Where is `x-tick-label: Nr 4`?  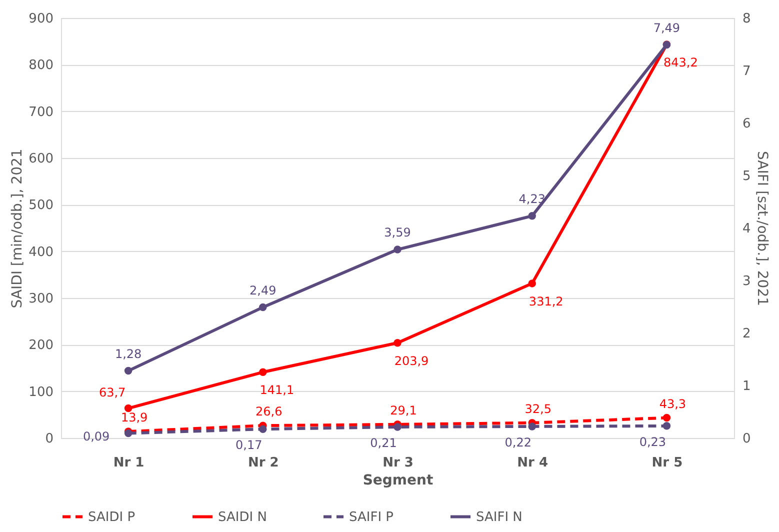 x-tick-label: Nr 4 is located at coordinates (532, 463).